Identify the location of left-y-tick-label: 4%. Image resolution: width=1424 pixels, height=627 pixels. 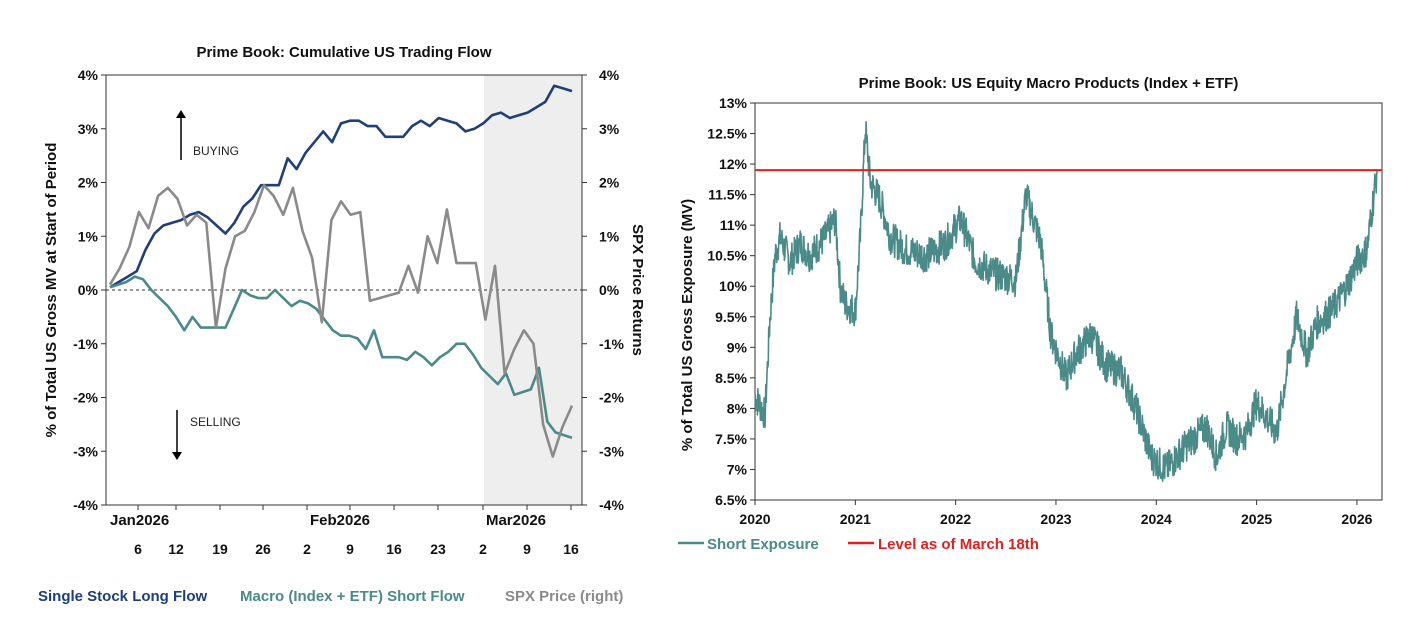
(88, 75).